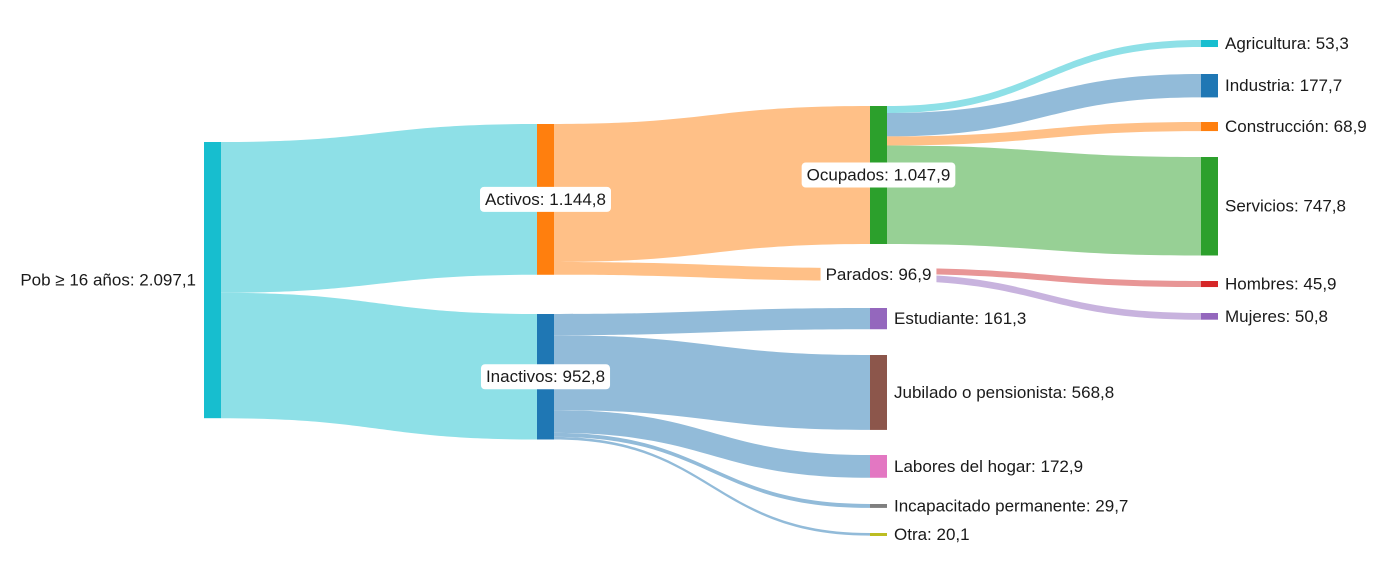  Describe the element at coordinates (1044, 297) in the screenshot. I see `link-parados-mujeres` at that location.